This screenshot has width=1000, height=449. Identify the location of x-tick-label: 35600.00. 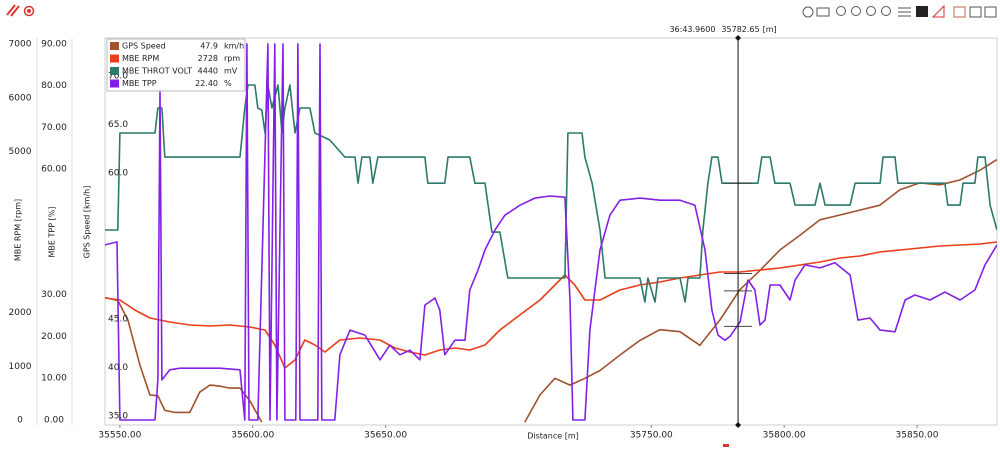
(252, 436).